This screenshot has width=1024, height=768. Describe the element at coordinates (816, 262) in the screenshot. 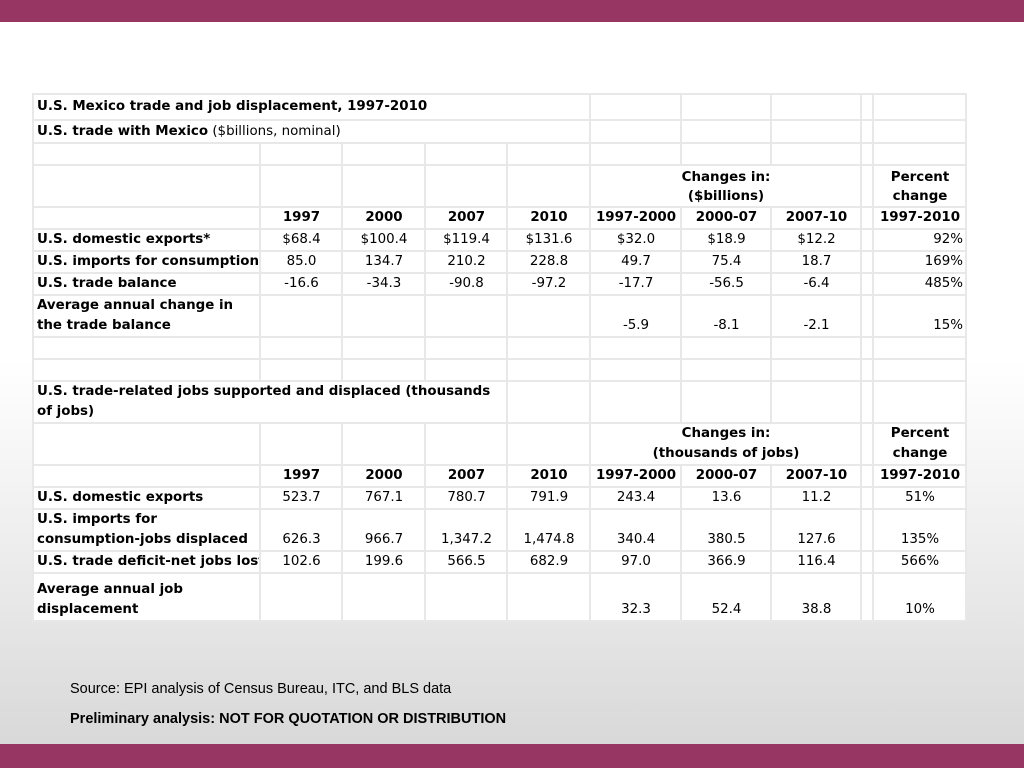

I see `cell: 18.7` at that location.